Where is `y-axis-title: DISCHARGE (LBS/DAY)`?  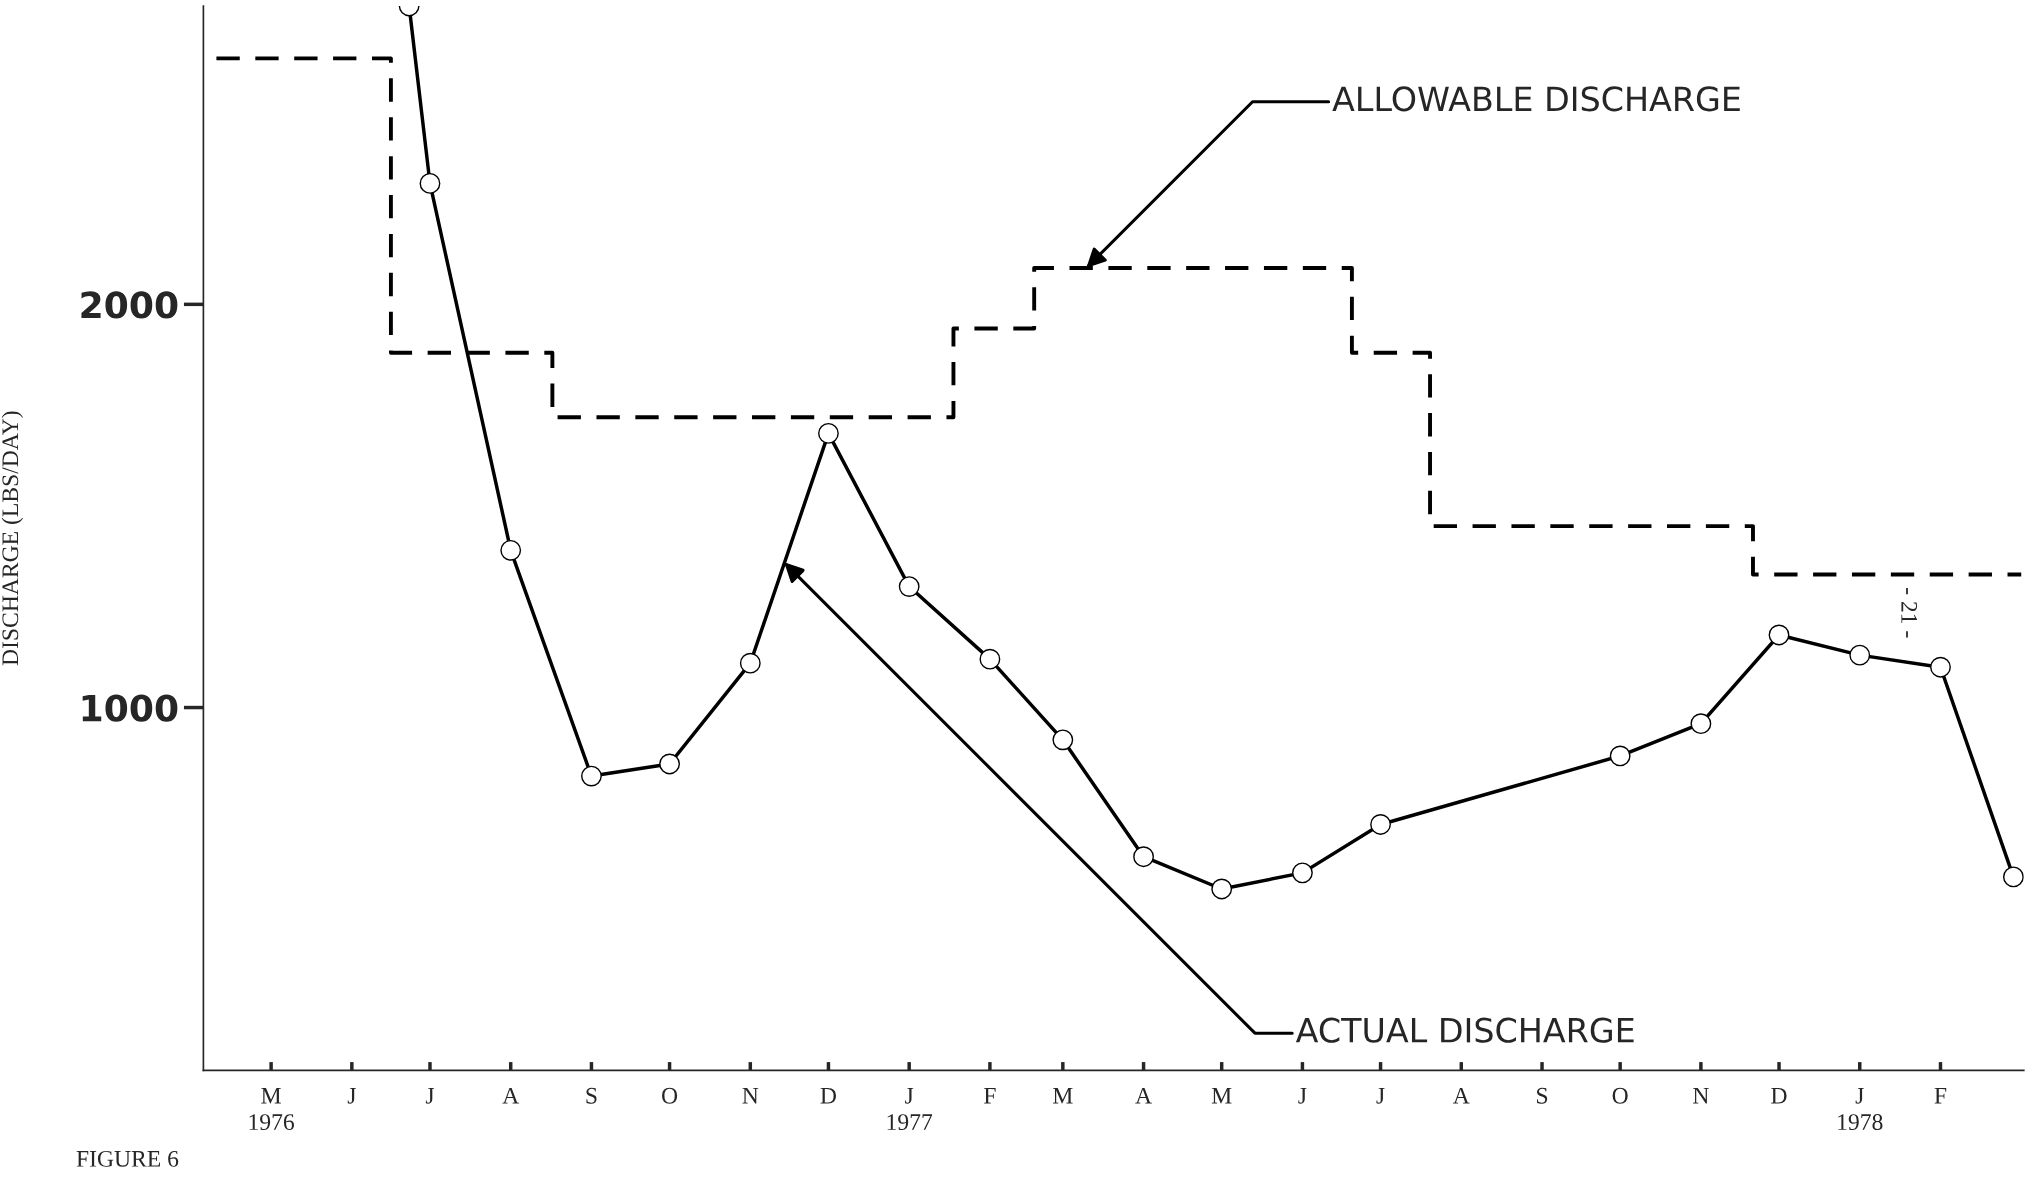
y-axis-title: DISCHARGE (LBS/DAY) is located at coordinates (12, 538).